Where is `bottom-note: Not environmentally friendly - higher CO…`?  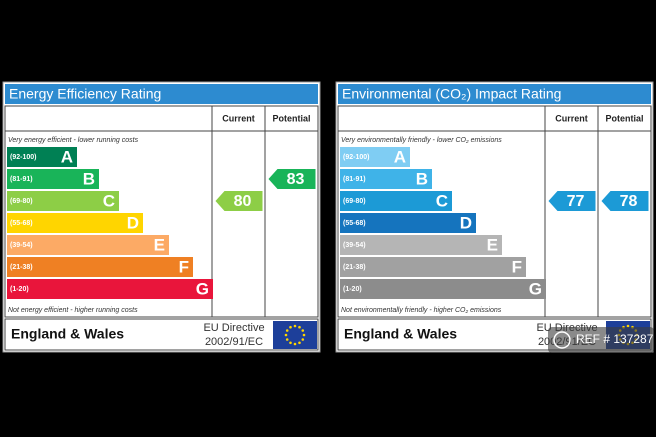
bottom-note: Not environmentally friendly - higher CO… is located at coordinates (421, 310).